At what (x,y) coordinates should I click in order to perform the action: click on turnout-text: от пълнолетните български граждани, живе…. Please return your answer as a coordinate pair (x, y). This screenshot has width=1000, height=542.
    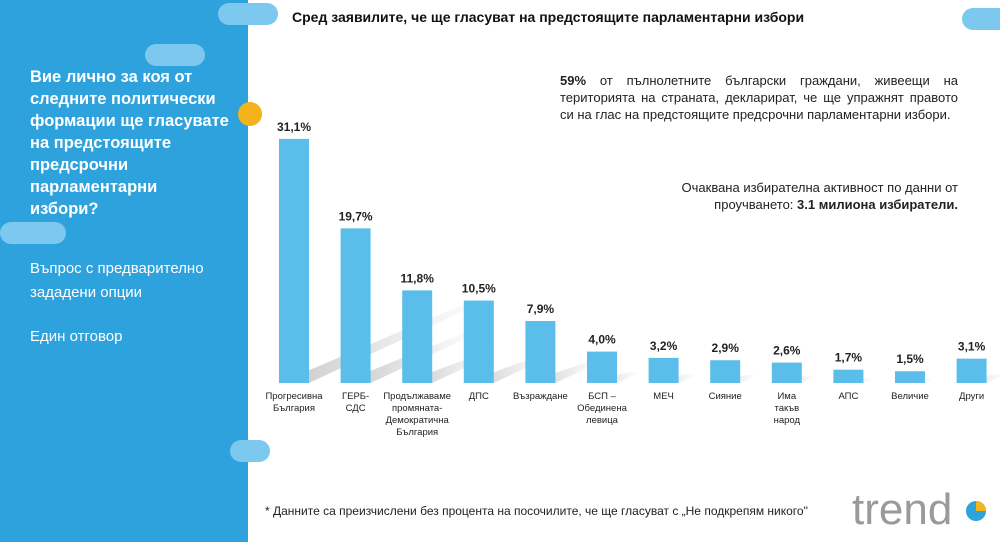
    Looking at the image, I should click on (759, 97).